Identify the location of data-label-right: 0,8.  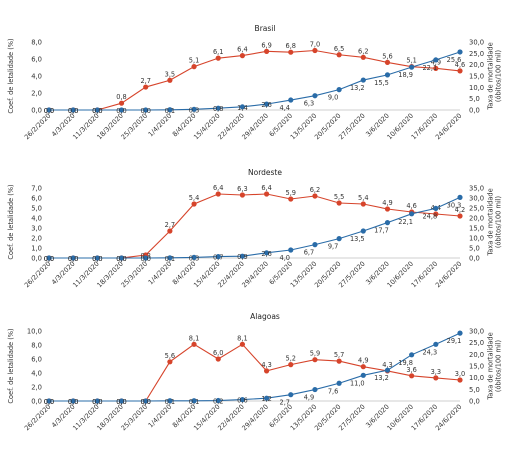
(218, 109).